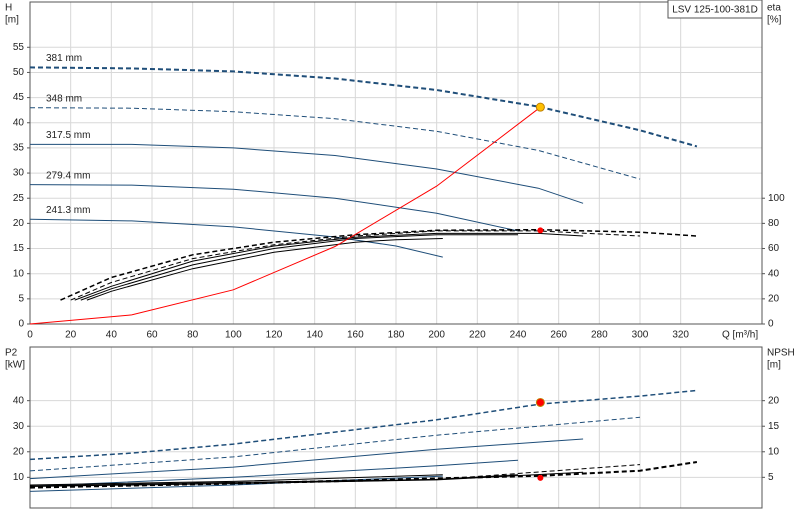 This screenshot has width=800, height=520. What do you see at coordinates (30, 335) in the screenshot?
I see `x-tick-label: 0` at bounding box center [30, 335].